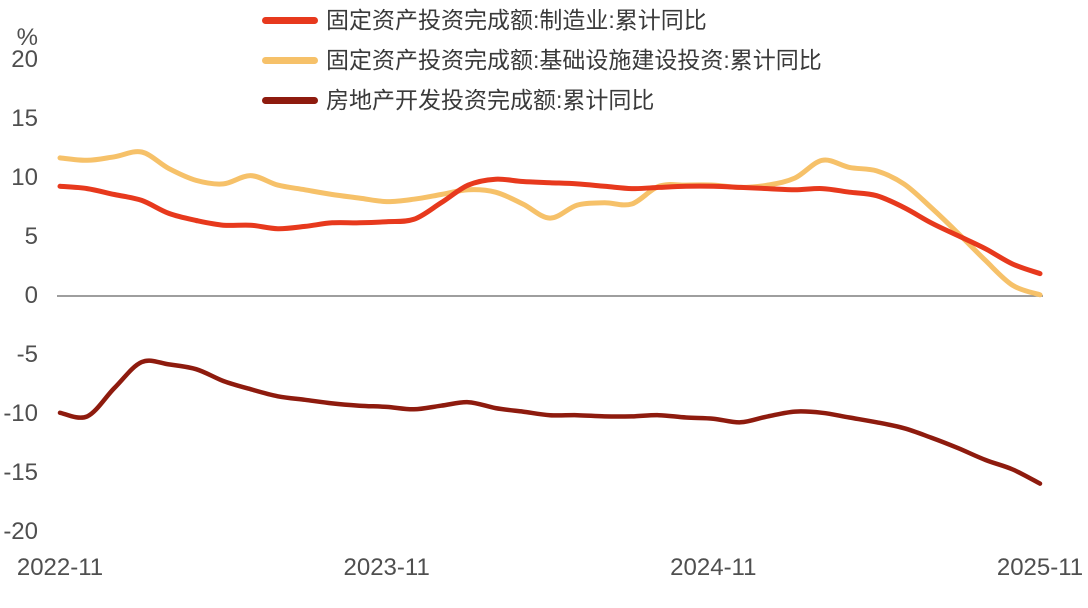 This screenshot has width=1088, height=608. I want to click on legend-item-real-estate: 房地产开发投资完成额:累计同比, so click(542, 100).